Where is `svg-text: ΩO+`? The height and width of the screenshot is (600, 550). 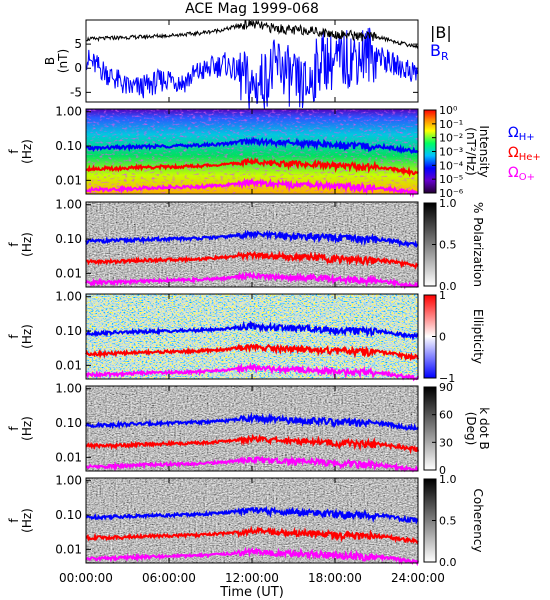 svg-text: ΩO+ is located at coordinates (521, 174).